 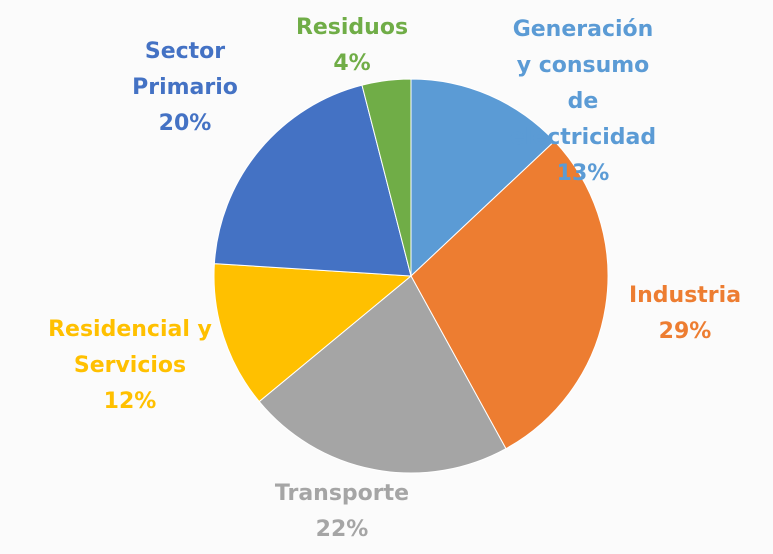 I want to click on slice-label: Transporte 22%, so click(x=342, y=512).